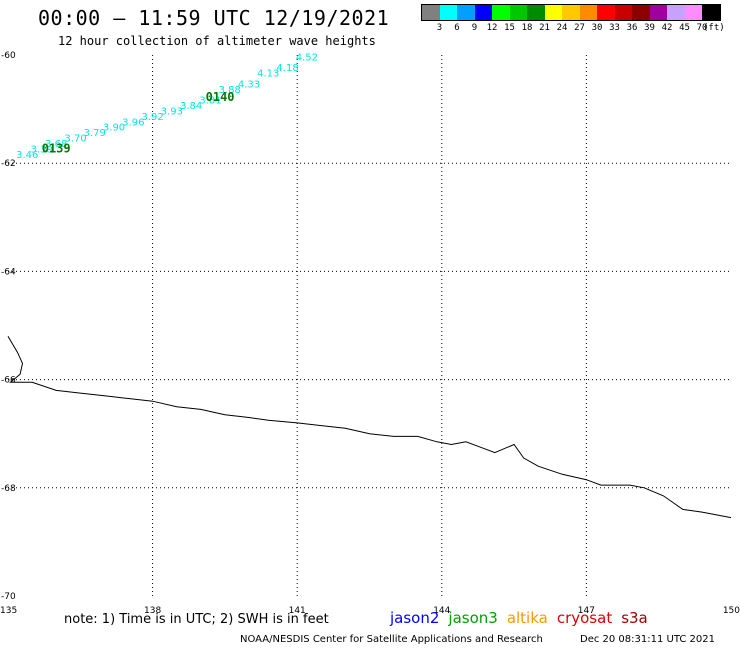 The height and width of the screenshot is (650, 740). I want to click on legend-label: 42, so click(667, 28).